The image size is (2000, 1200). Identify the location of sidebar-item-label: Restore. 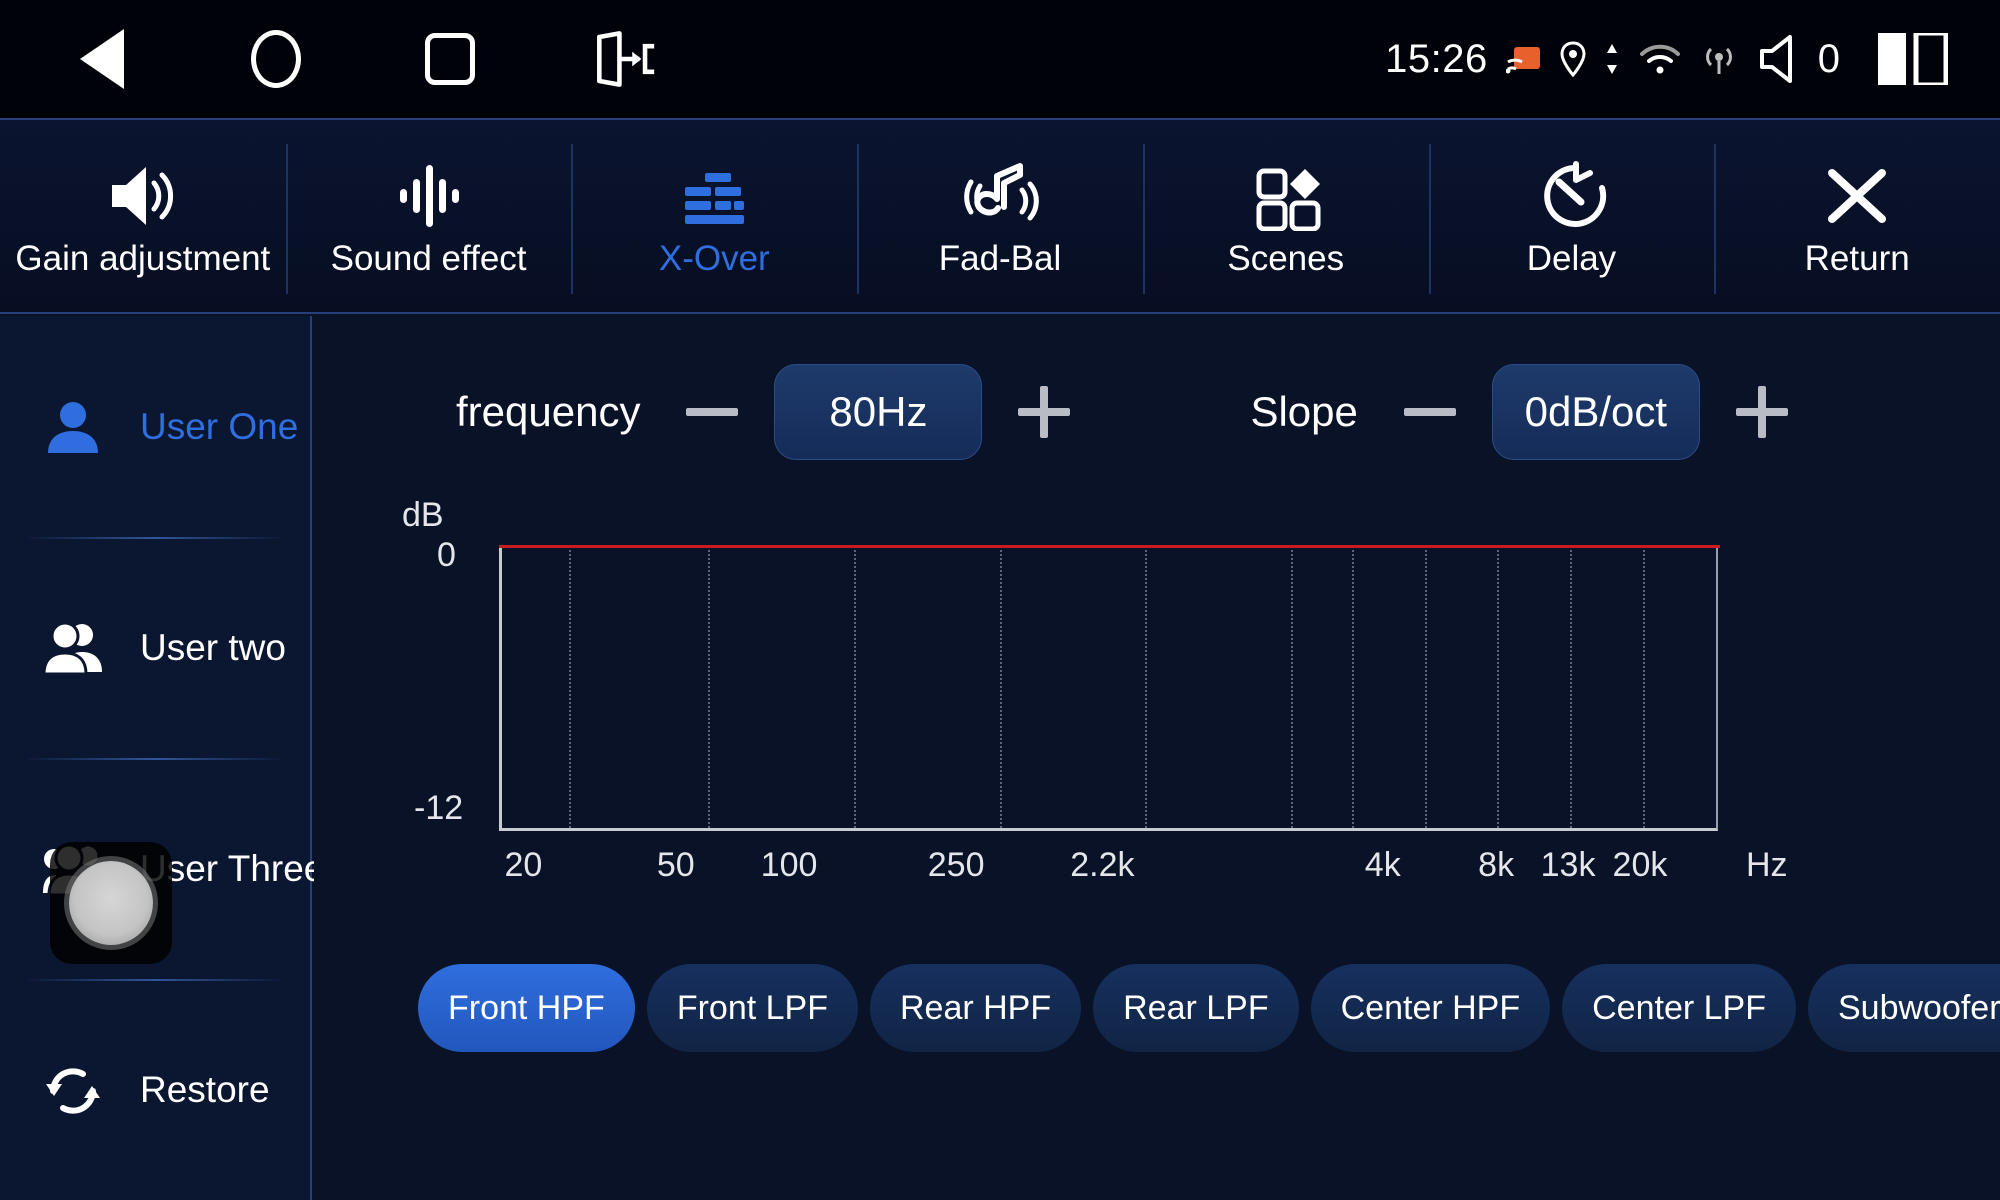
(205, 1089).